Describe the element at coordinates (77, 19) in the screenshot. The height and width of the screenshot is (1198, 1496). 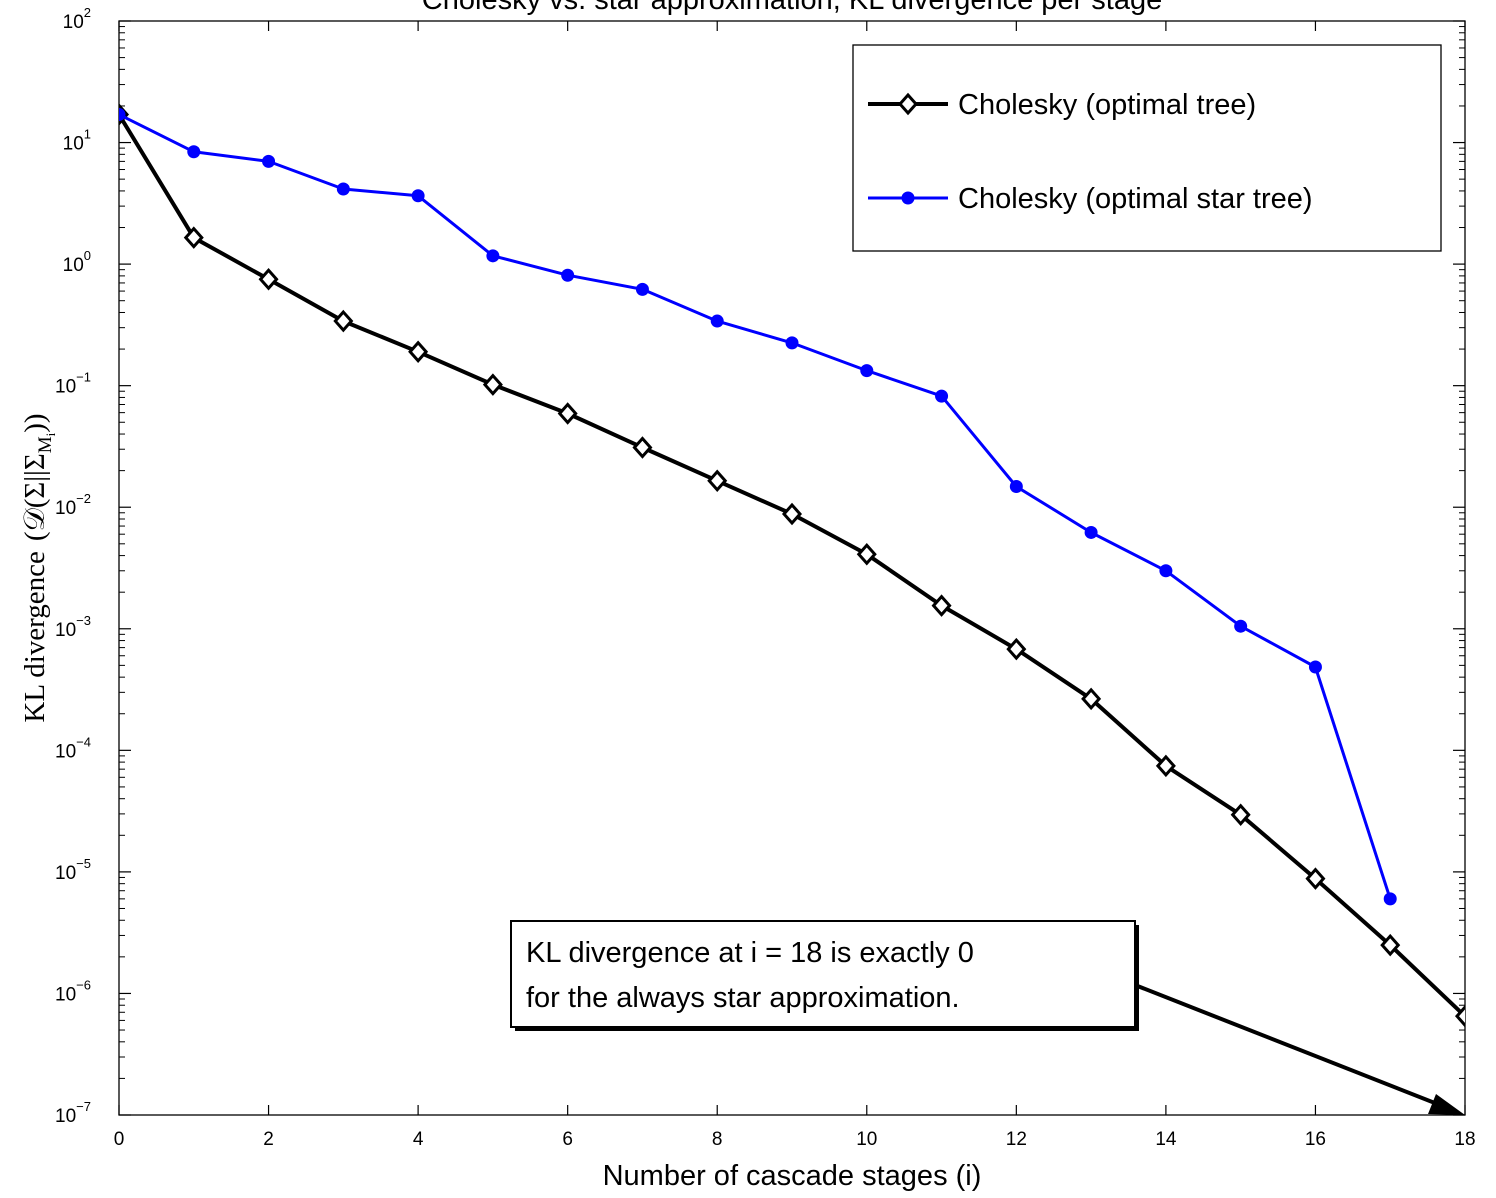
I see `y-tick-label: 10²` at that location.